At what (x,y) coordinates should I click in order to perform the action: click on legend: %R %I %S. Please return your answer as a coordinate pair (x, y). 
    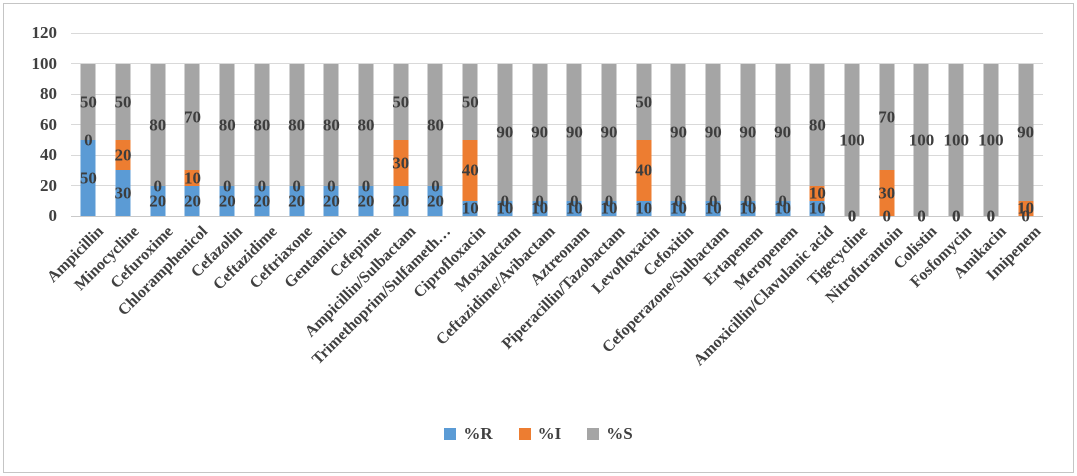
    Looking at the image, I should click on (538, 433).